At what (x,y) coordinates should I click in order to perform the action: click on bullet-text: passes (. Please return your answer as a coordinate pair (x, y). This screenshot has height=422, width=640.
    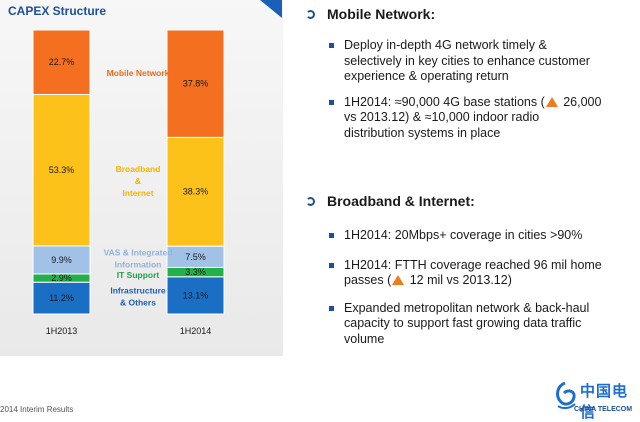
    Looking at the image, I should click on (368, 280).